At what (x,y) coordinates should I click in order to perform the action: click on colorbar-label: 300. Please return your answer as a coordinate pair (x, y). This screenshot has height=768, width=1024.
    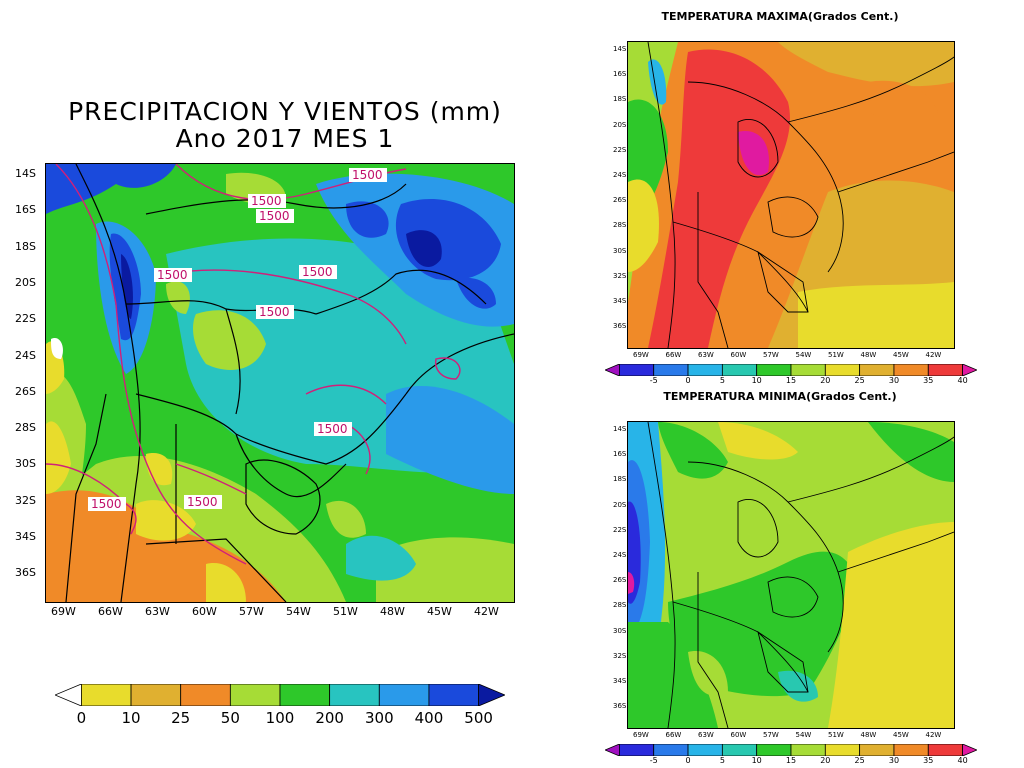
    Looking at the image, I should click on (379, 718).